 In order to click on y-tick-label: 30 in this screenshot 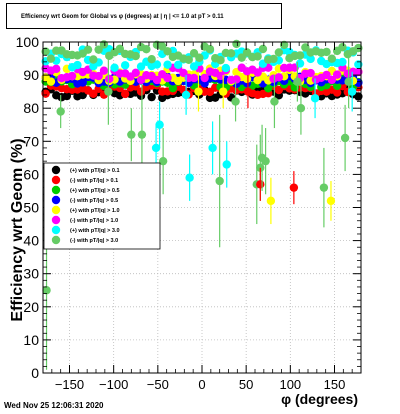, I will do `click(31, 274)`.